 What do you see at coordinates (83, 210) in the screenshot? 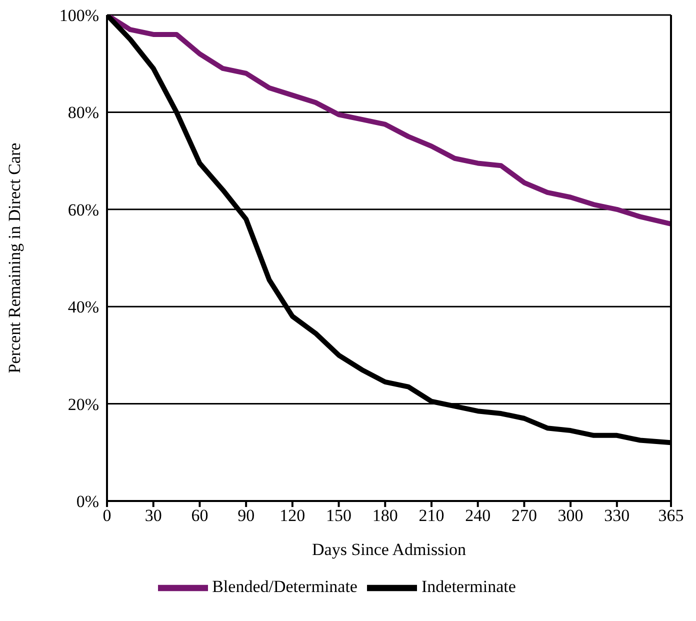
I see `y-tick-label: 60%` at bounding box center [83, 210].